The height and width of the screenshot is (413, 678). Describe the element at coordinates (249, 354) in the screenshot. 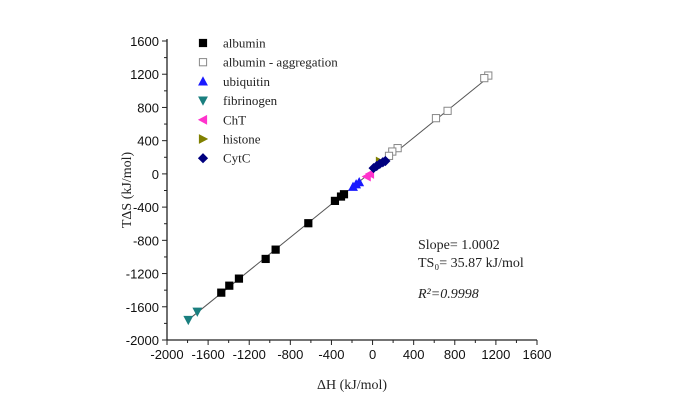

I see `x-tick-label: -1200` at that location.